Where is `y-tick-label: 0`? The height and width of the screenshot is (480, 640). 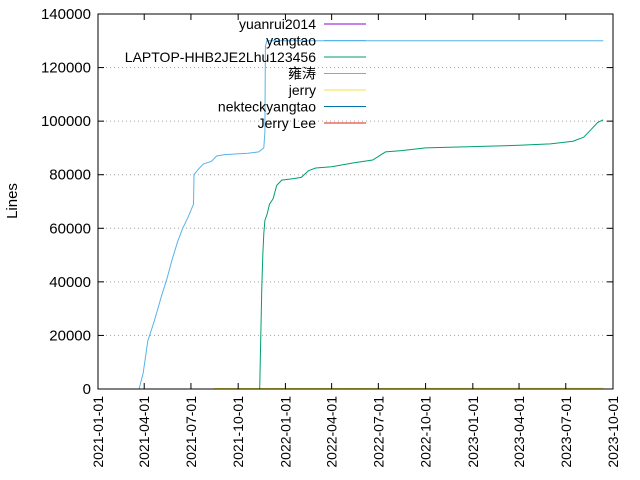 y-tick-label: 0 is located at coordinates (87, 389).